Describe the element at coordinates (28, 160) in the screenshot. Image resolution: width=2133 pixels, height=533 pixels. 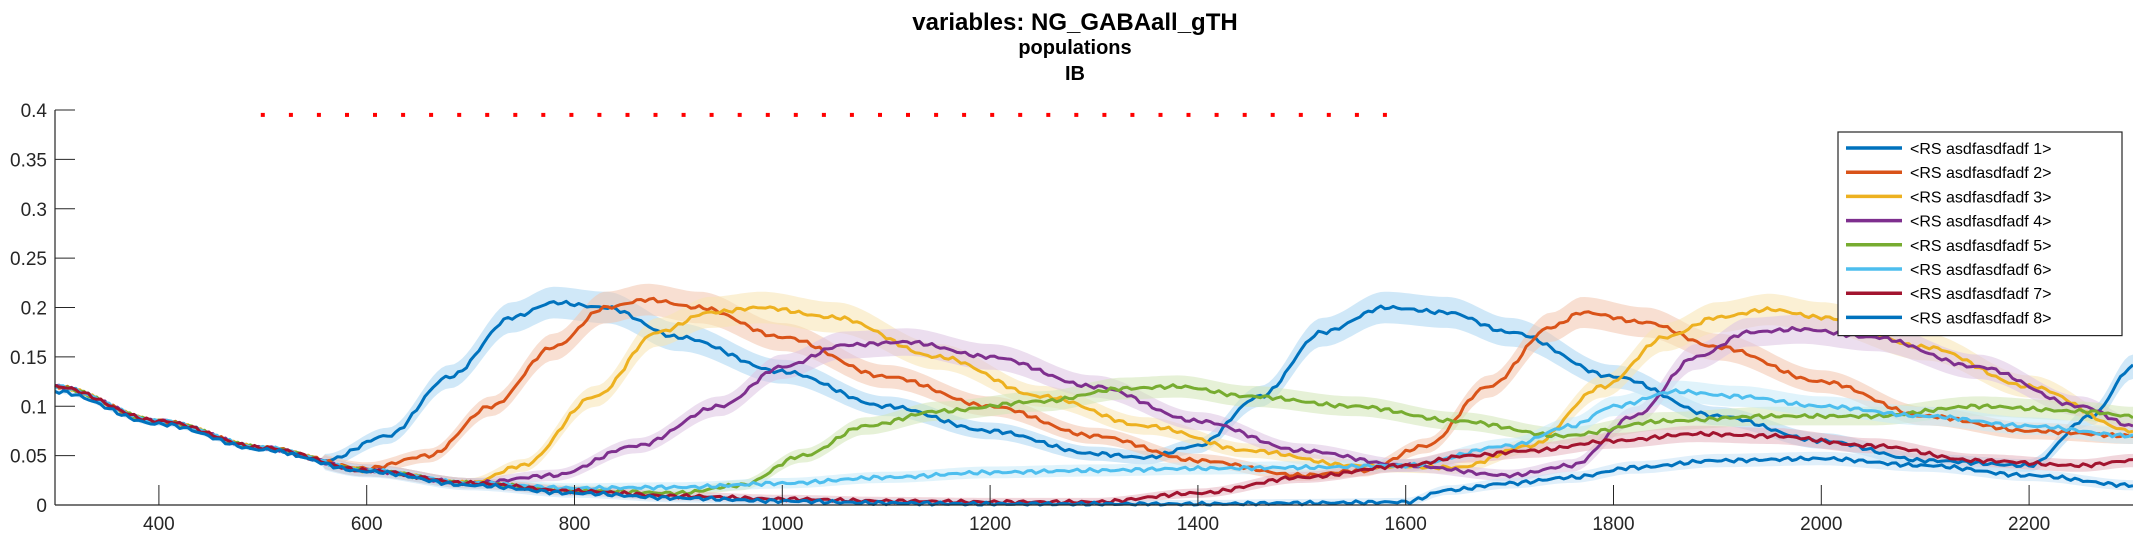
I see `y-tick-label: 0.35` at that location.